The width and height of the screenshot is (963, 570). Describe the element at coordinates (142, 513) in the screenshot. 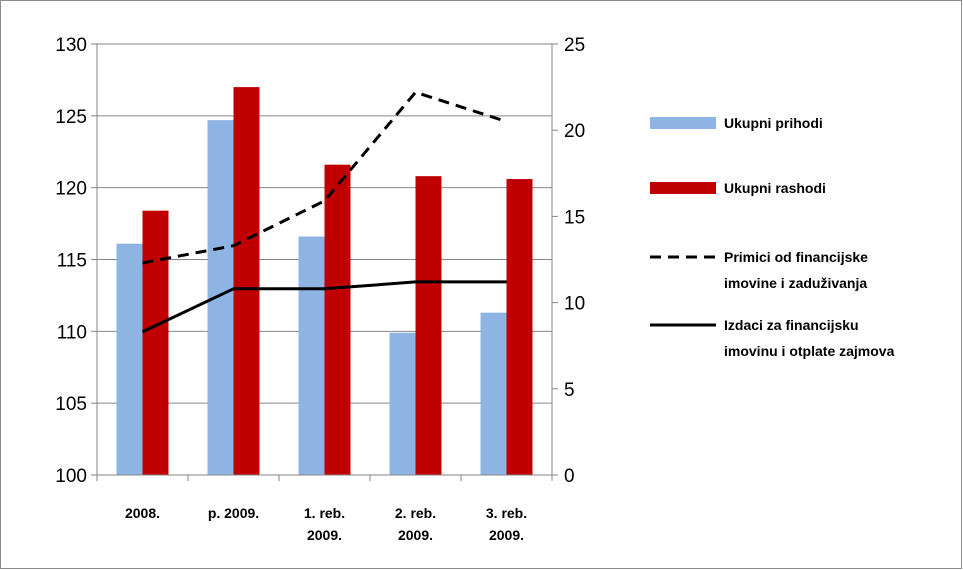

I see `x-category-label: 2008.` at that location.